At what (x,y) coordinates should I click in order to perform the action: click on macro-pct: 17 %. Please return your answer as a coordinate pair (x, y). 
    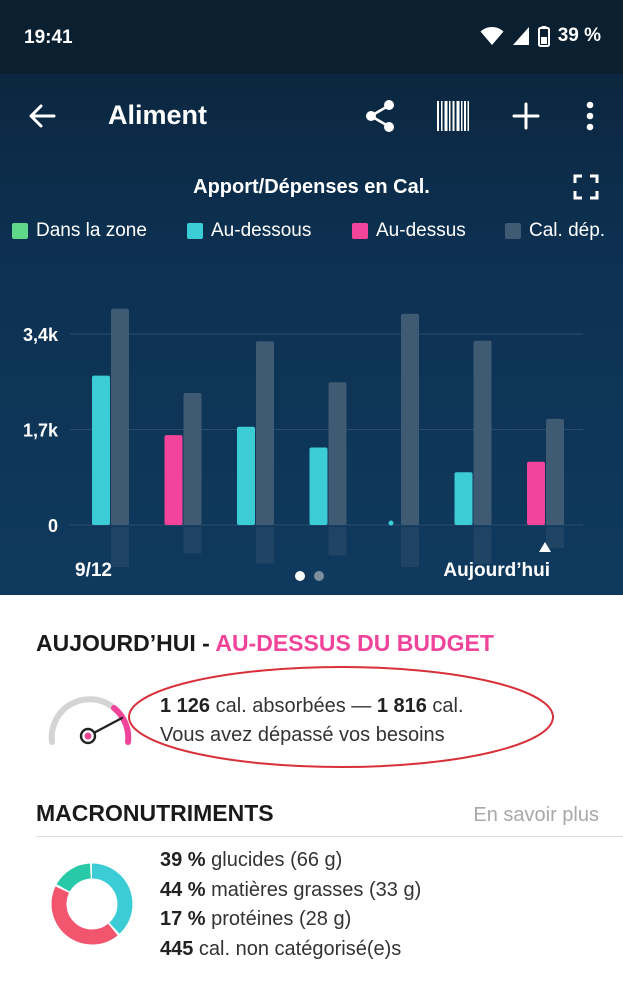
    Looking at the image, I should click on (183, 919).